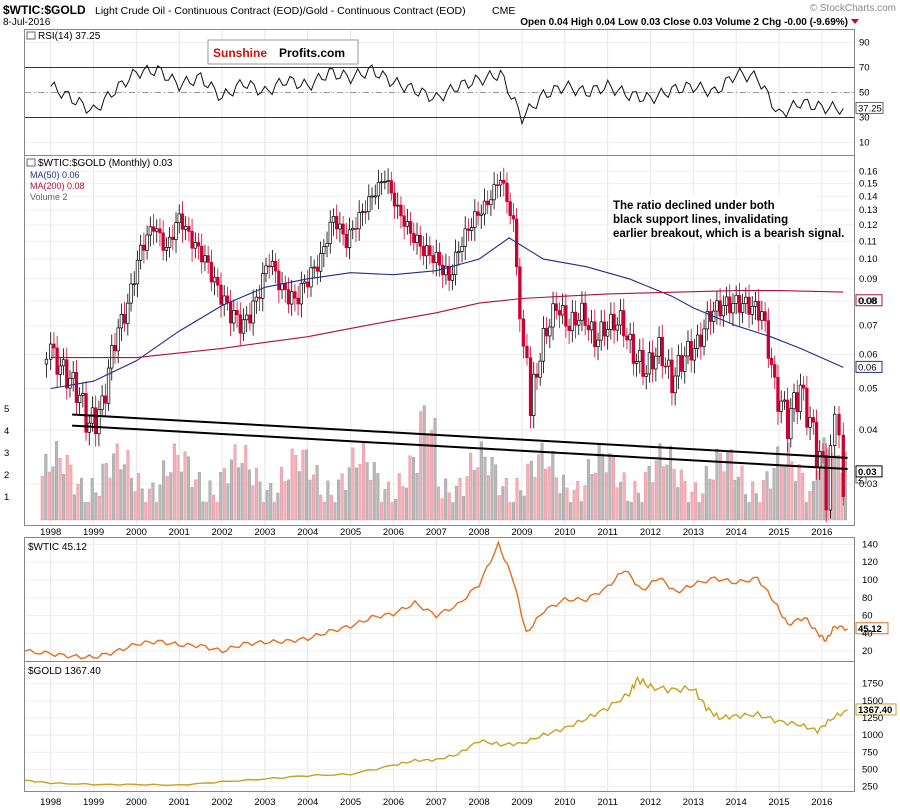  What do you see at coordinates (393, 532) in the screenshot?
I see `x-tick-label: 2006` at bounding box center [393, 532].